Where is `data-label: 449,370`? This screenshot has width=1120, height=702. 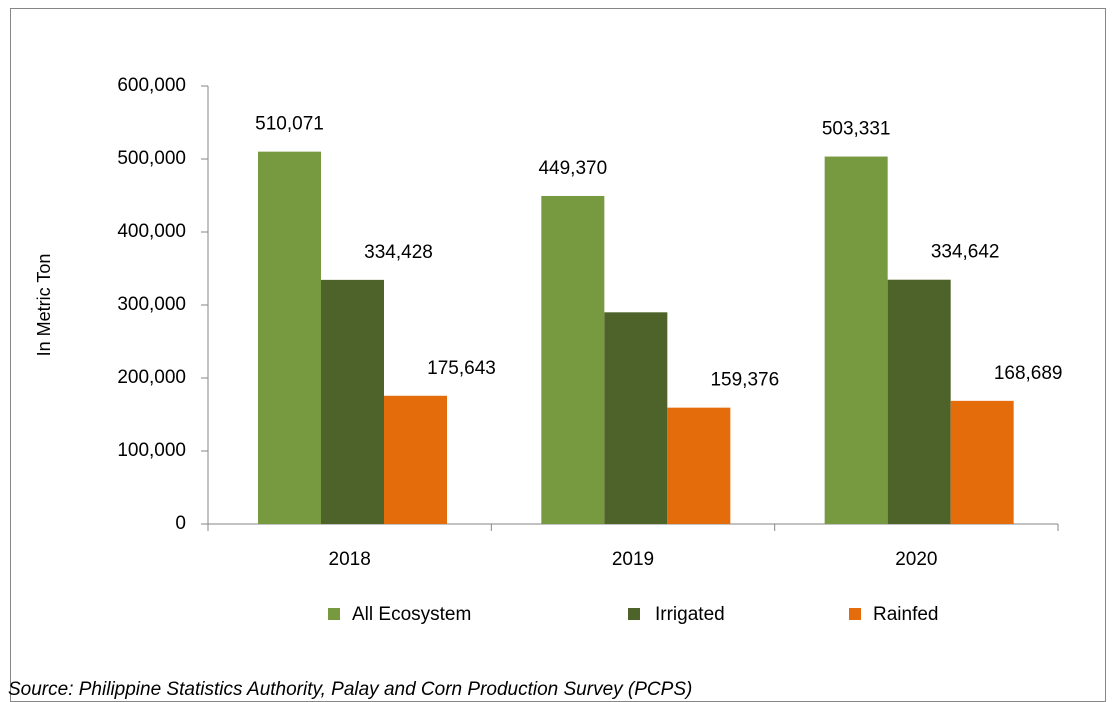
data-label: 449,370 is located at coordinates (572, 168).